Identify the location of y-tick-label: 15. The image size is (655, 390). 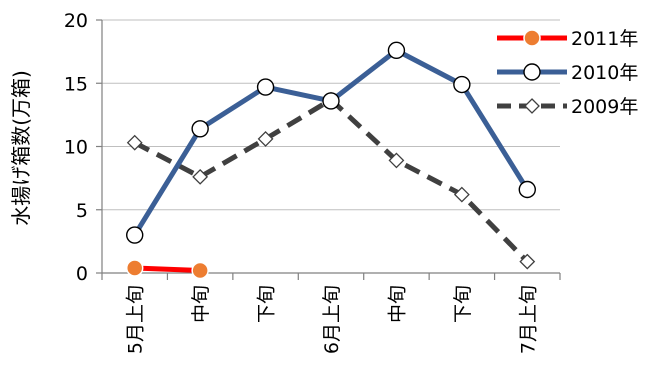
(76, 84).